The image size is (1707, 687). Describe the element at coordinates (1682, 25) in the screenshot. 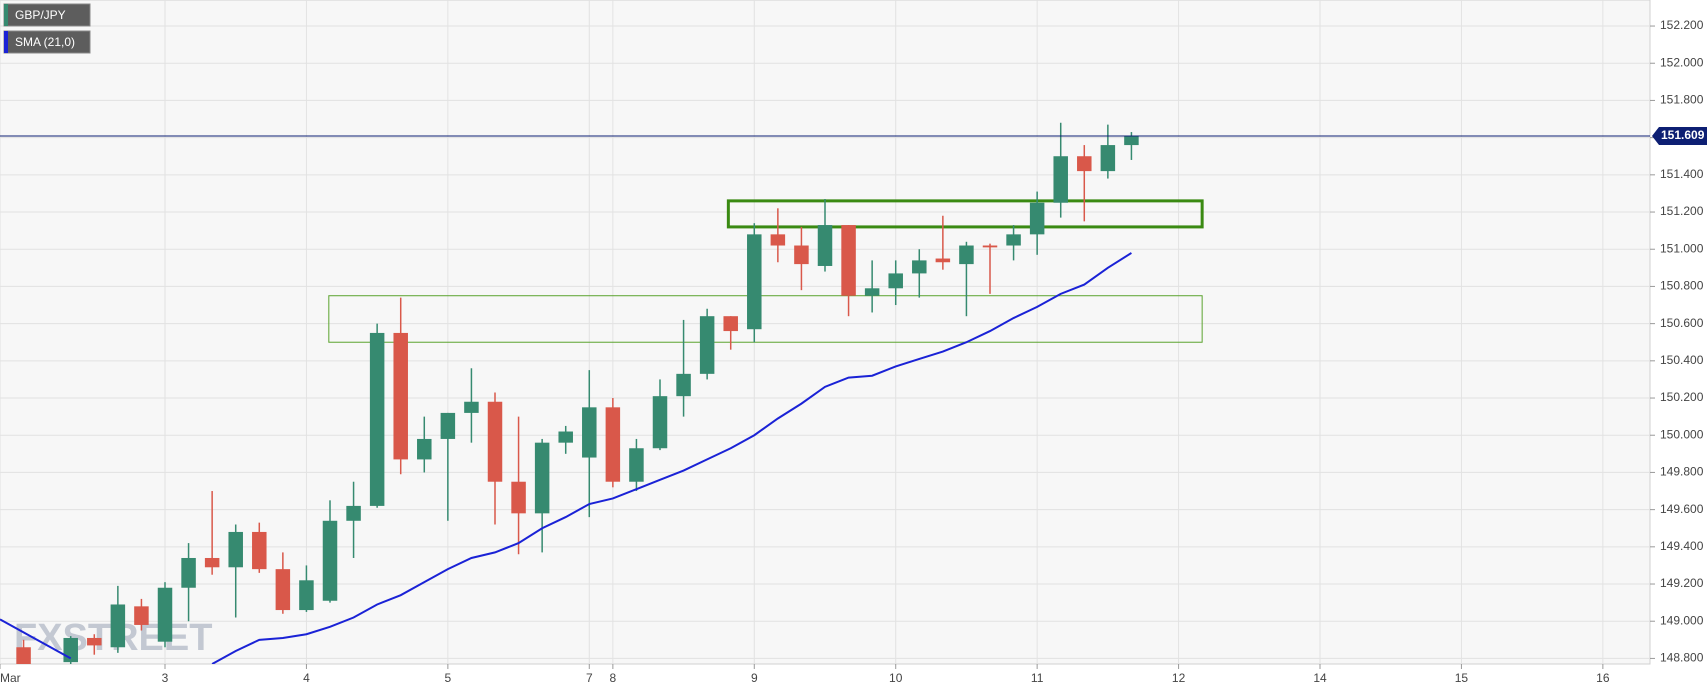

I see `y-tick-label: 152.200` at that location.